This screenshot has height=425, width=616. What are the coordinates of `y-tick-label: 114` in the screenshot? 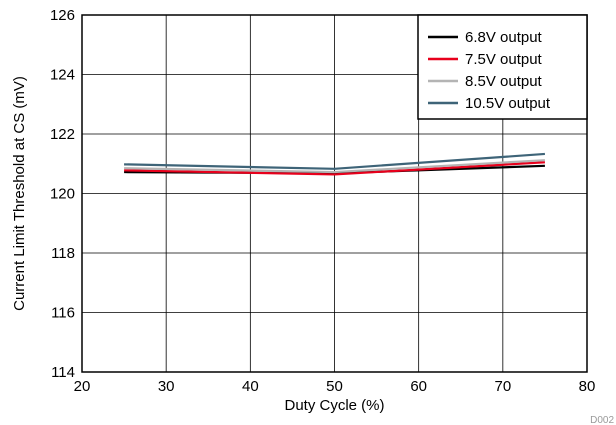 It's located at (63, 372).